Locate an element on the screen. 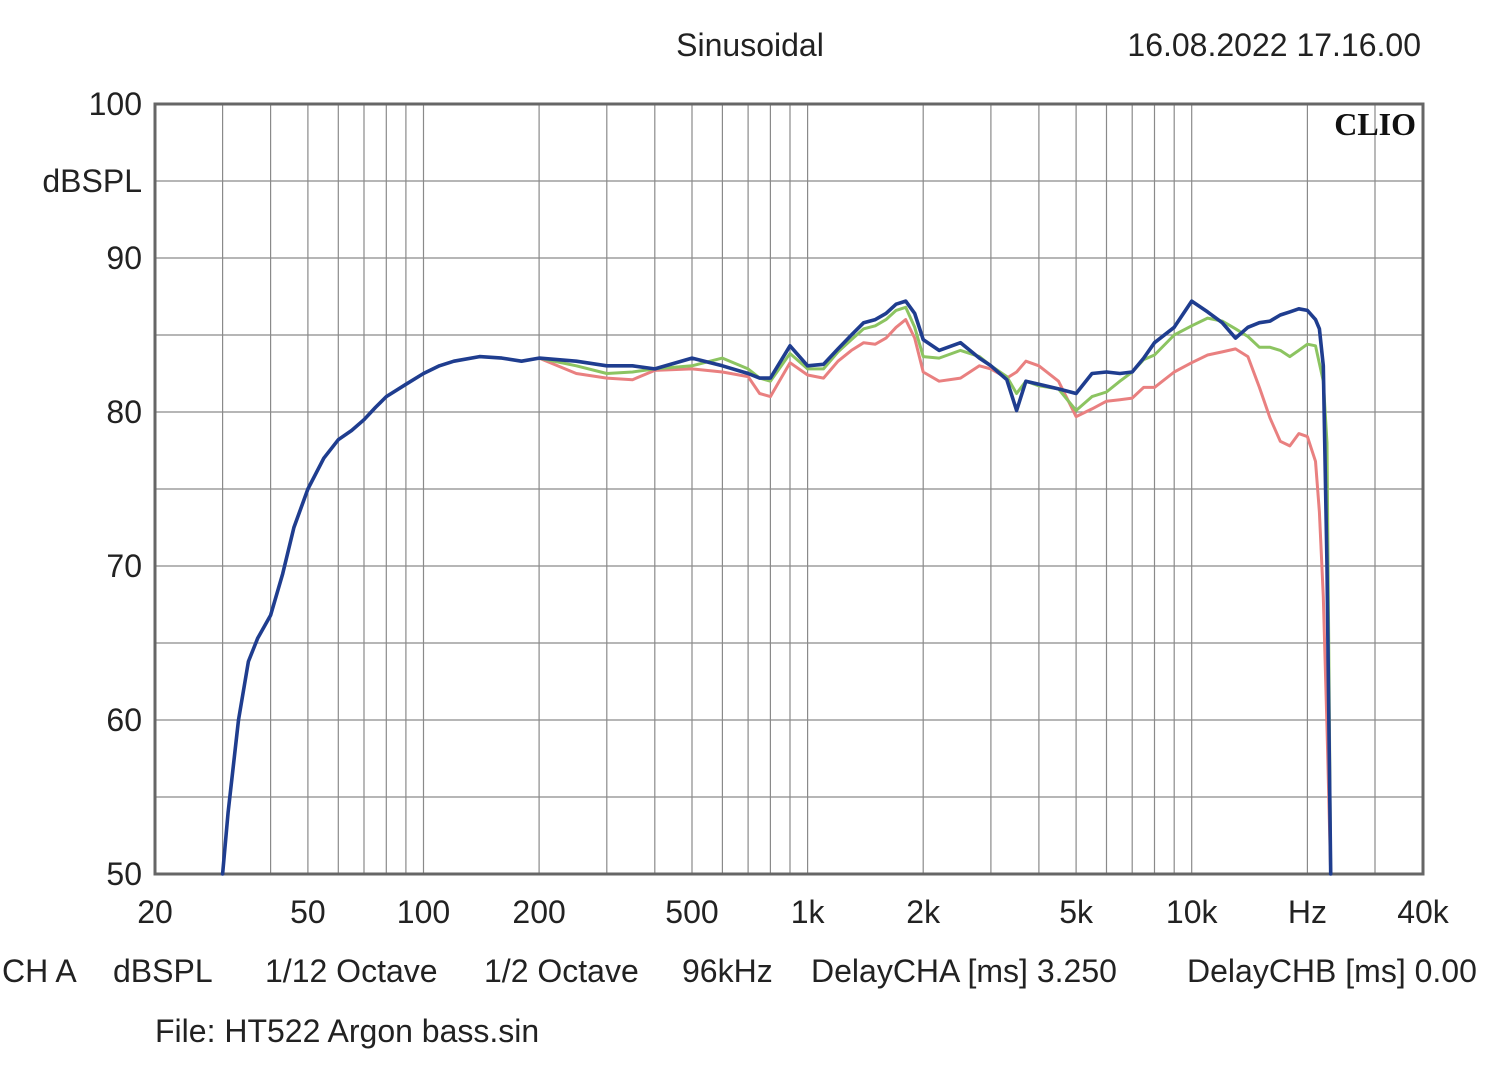  footer-delay-chb: DelayCHB [ms] 0.00 is located at coordinates (1332, 971).